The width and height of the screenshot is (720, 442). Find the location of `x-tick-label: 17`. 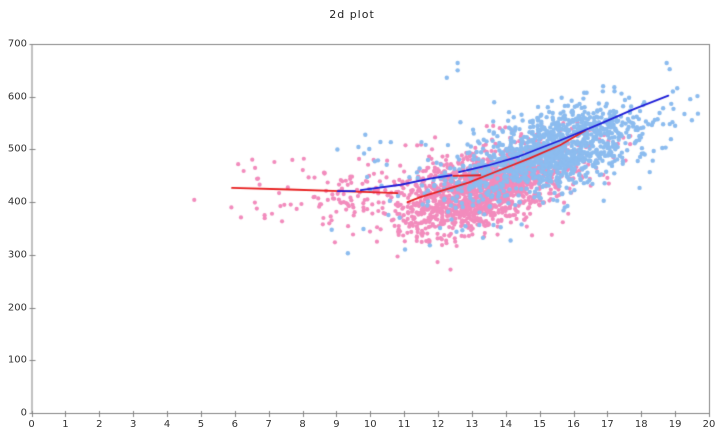

x-tick-label: 17 is located at coordinates (607, 424).